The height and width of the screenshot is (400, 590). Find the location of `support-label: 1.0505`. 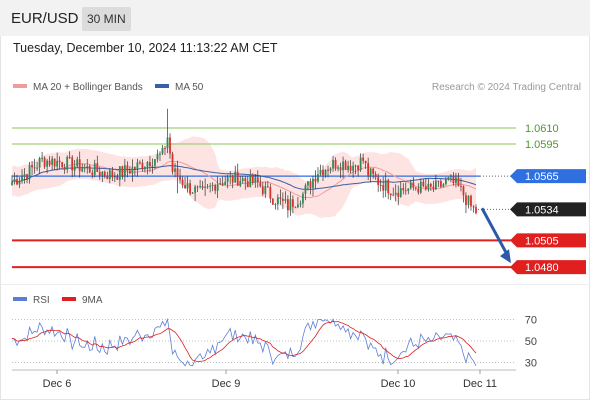

support-label: 1.0505 is located at coordinates (542, 241).